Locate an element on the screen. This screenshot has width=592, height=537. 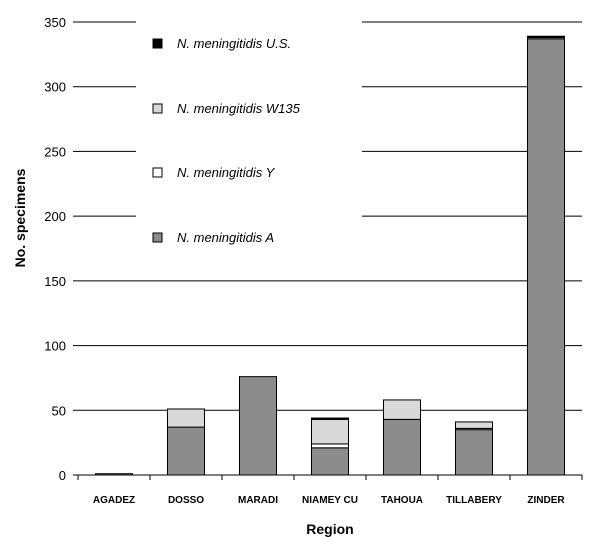
legend-label: N. meningitidis U.S. is located at coordinates (234, 43).